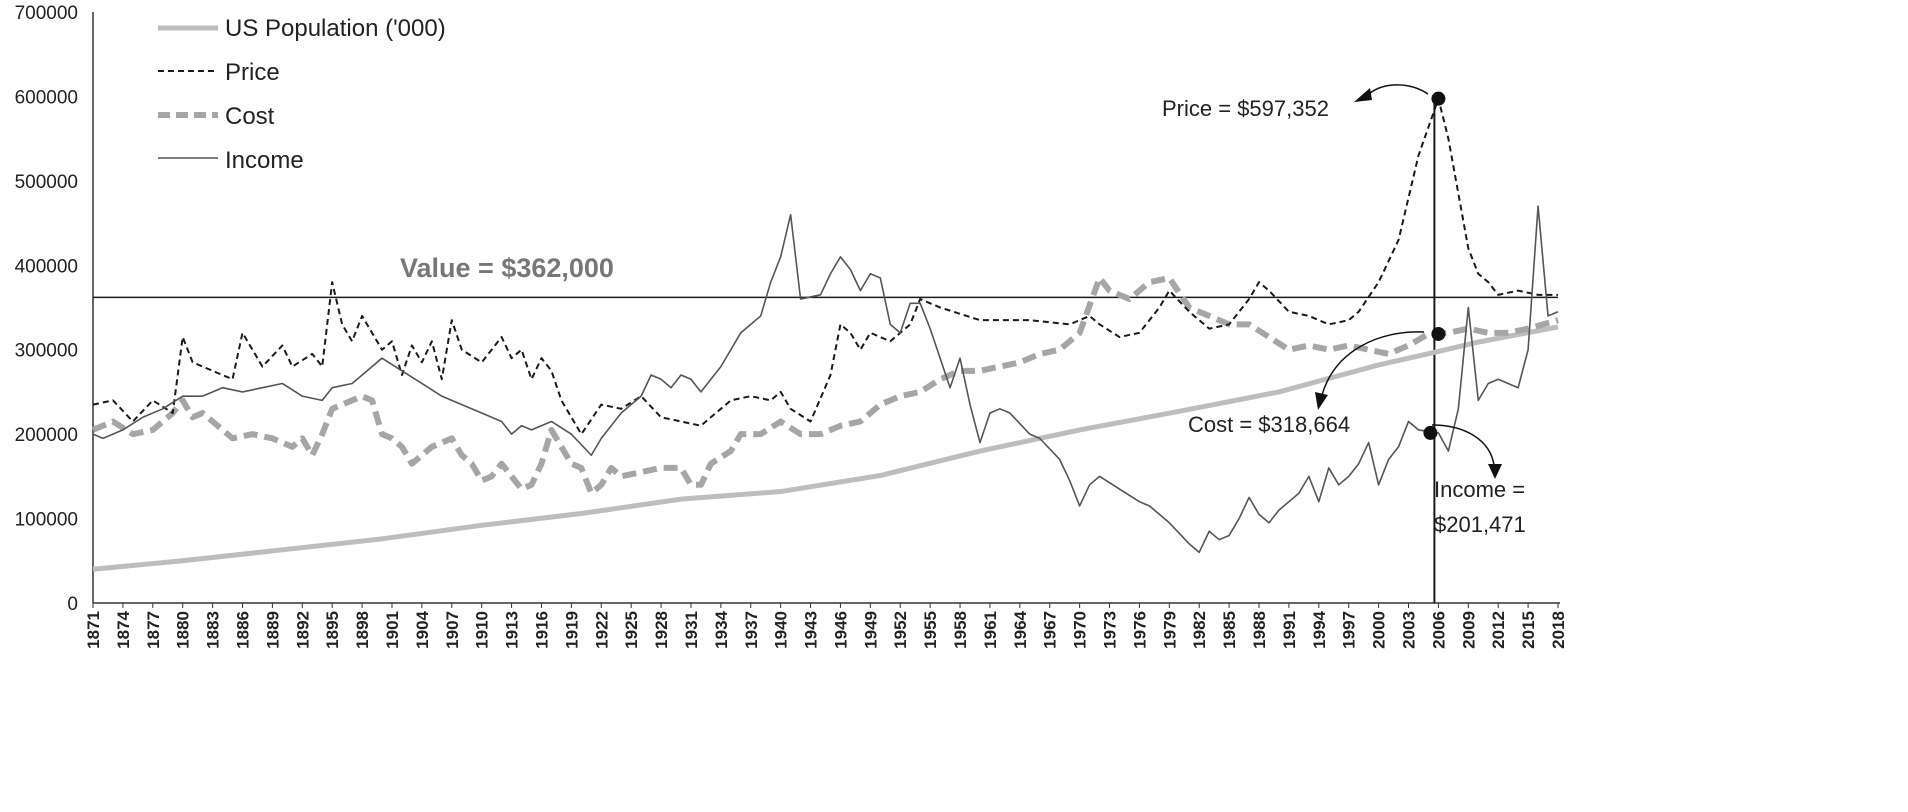 The width and height of the screenshot is (1908, 812). What do you see at coordinates (1528, 630) in the screenshot?
I see `x-tick-label: 2015` at bounding box center [1528, 630].